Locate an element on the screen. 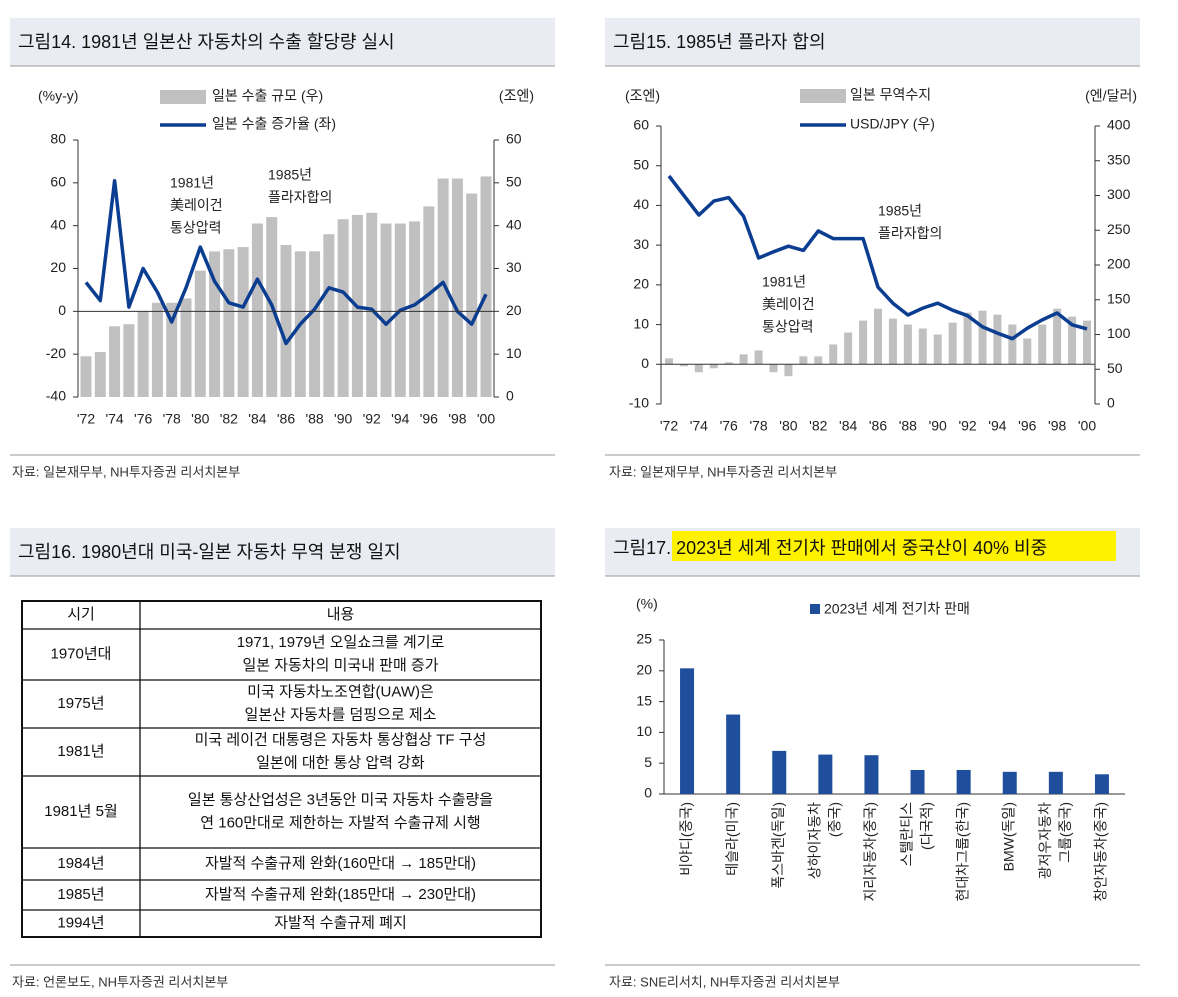 The height and width of the screenshot is (997, 1178). chart-title: 그림17. 2023년 세계 전기차 판매에서 중국산이 40% 비중 is located at coordinates (830, 548).